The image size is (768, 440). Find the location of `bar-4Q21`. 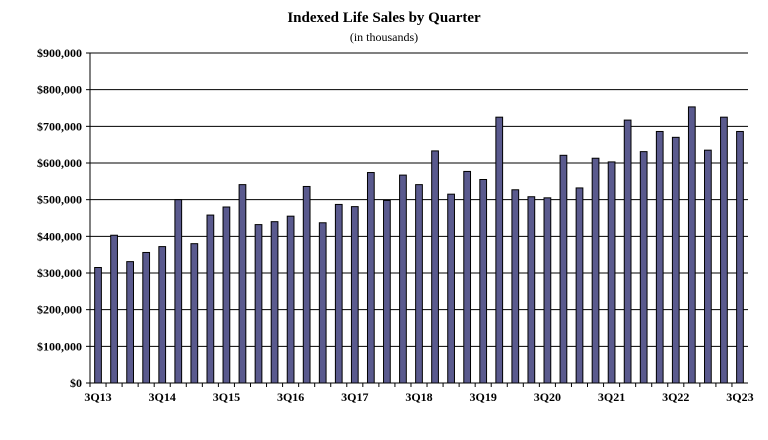

bar-4Q21 is located at coordinates (627, 251).